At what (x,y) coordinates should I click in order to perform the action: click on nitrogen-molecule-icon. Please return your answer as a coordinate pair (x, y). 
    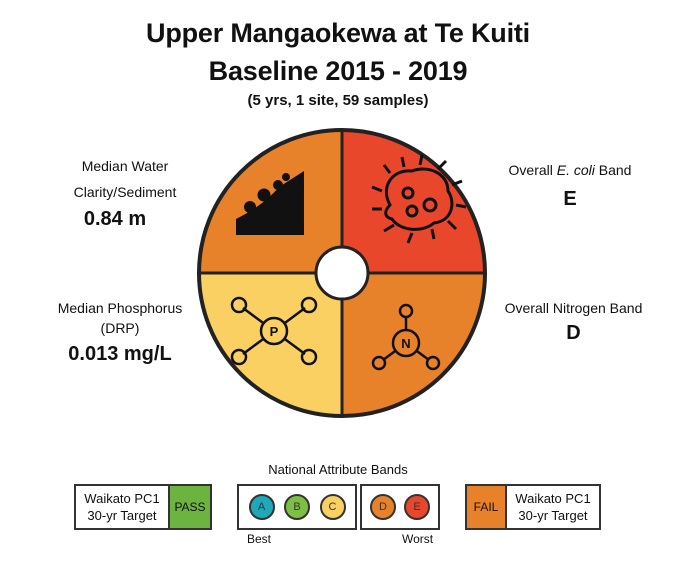
    Looking at the image, I should click on (406, 337).